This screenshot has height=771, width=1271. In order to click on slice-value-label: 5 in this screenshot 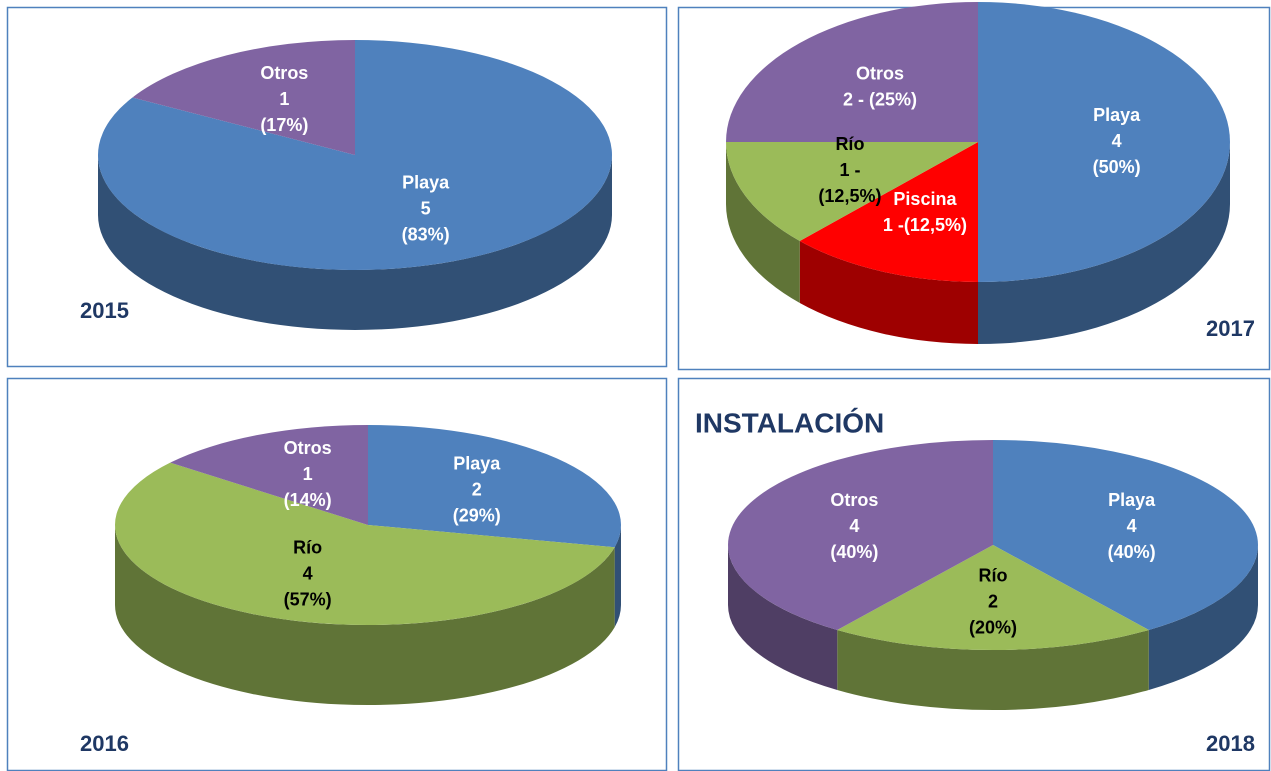, I will do `click(426, 209)`.